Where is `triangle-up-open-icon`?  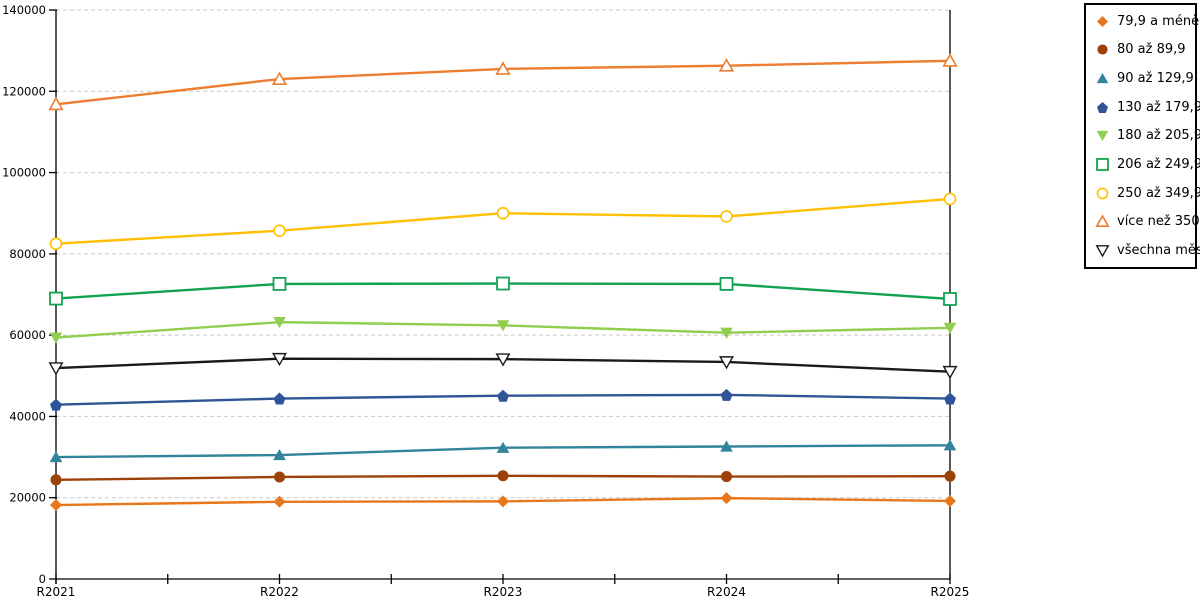
triangle-up-open-icon is located at coordinates (1102, 221).